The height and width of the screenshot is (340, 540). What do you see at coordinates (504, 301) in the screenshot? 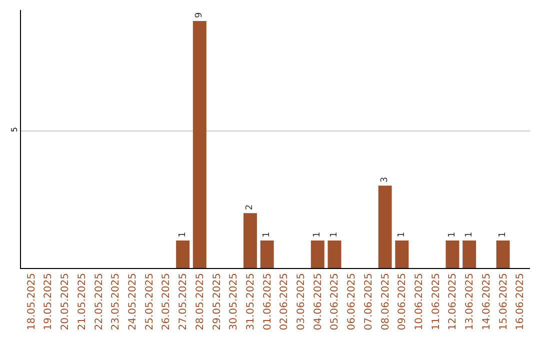
I see `x-tick-label: 15.06.2025` at bounding box center [504, 301].